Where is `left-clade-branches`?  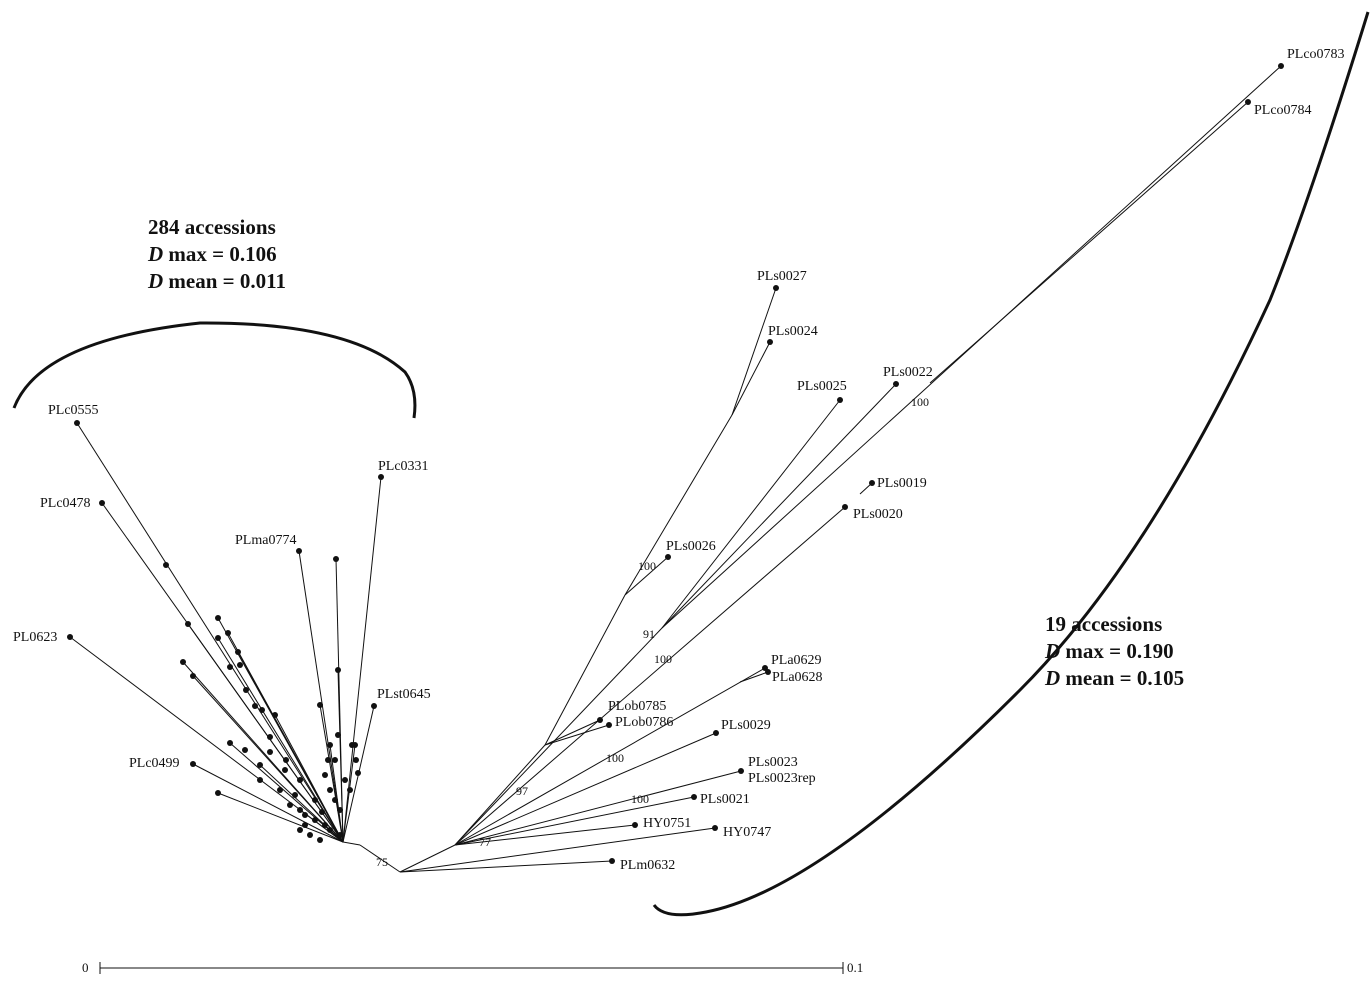 left-clade-branches is located at coordinates (235, 647).